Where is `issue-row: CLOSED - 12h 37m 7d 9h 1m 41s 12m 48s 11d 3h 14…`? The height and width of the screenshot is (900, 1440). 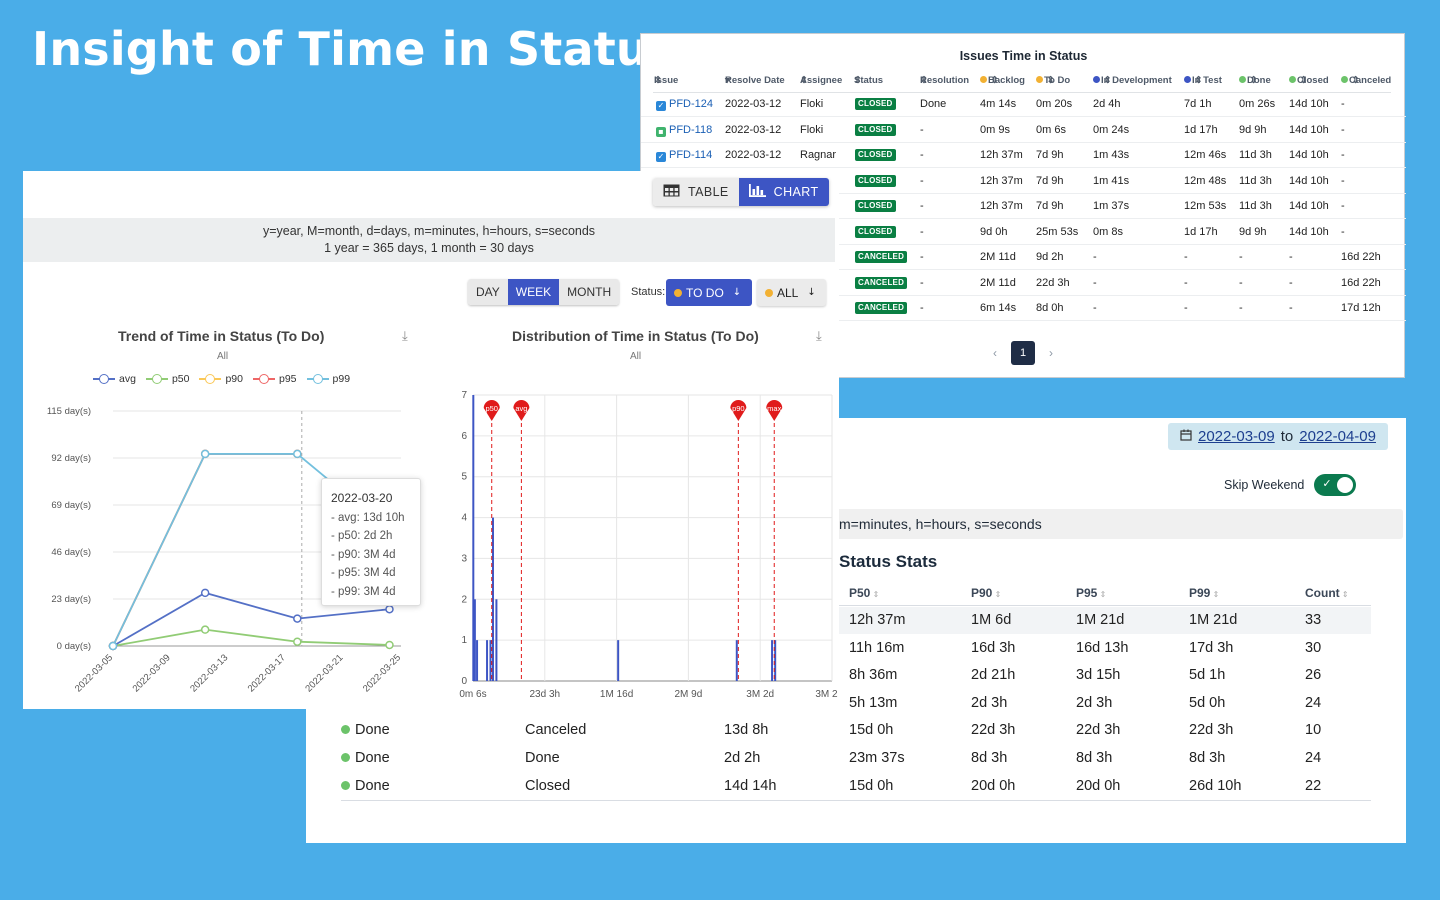
issue-row: CLOSED - 12h 37m 7d 9h 1m 41s 12m 48s 11d 3h 14… is located at coordinates (1023, 181).